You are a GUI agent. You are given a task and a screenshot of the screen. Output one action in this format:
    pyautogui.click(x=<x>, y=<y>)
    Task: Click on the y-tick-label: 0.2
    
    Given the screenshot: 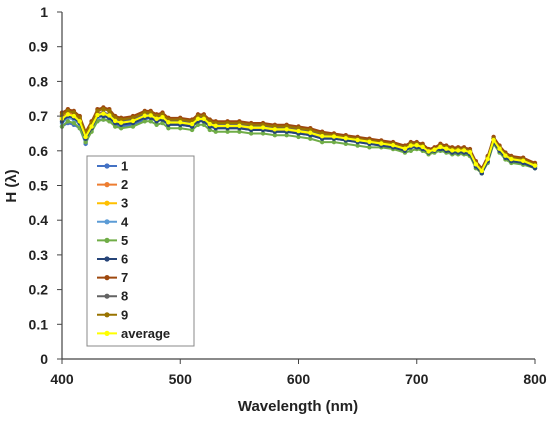 What is the action you would take?
    pyautogui.click(x=39, y=290)
    